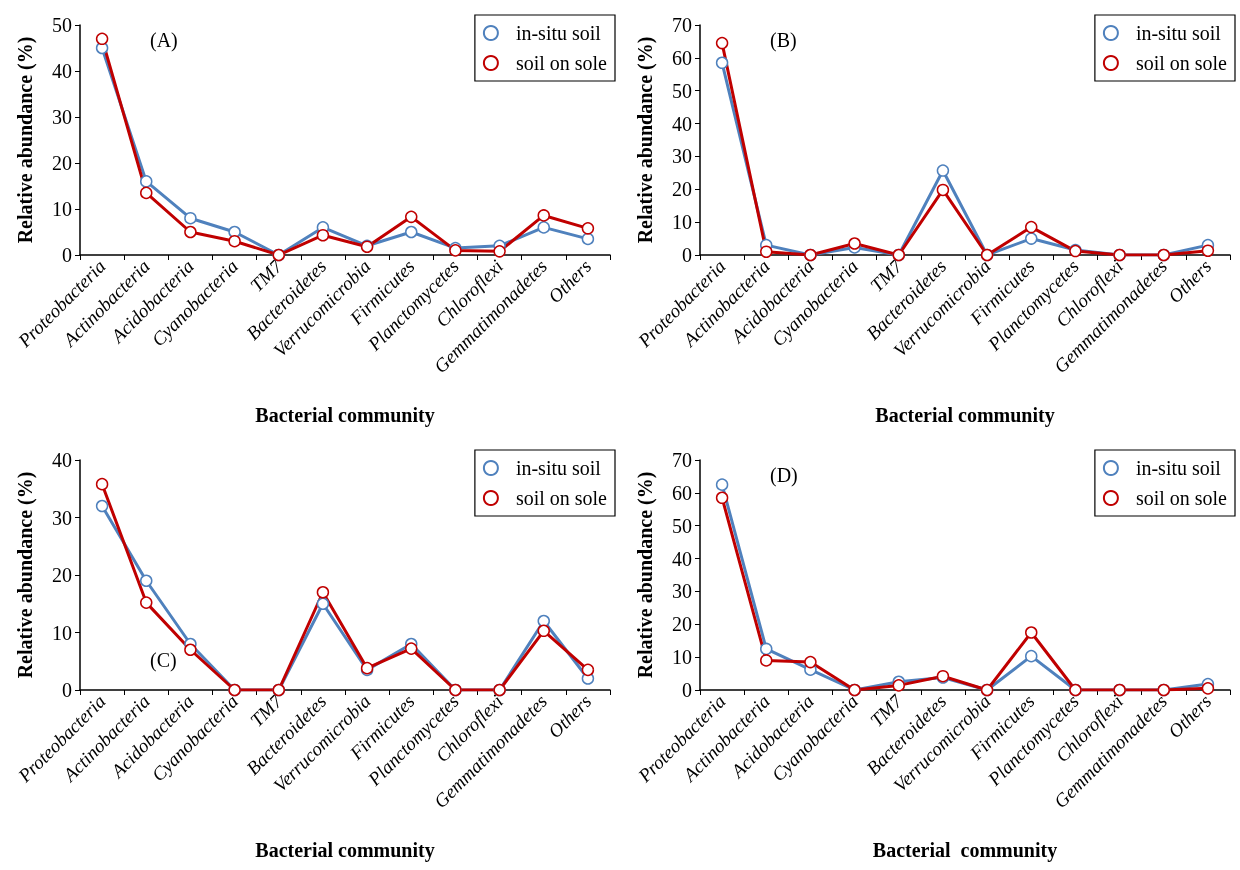 This screenshot has height=870, width=1240. What do you see at coordinates (784, 475) in the screenshot?
I see `annotation: (D)` at bounding box center [784, 475].